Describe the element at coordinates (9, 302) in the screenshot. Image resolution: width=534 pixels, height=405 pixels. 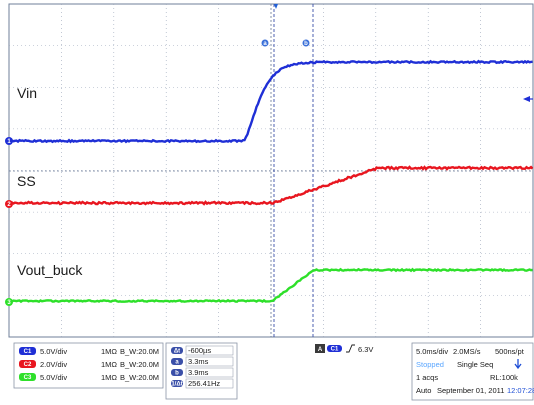
I see `ch3-ground-marker: 3` at that location.